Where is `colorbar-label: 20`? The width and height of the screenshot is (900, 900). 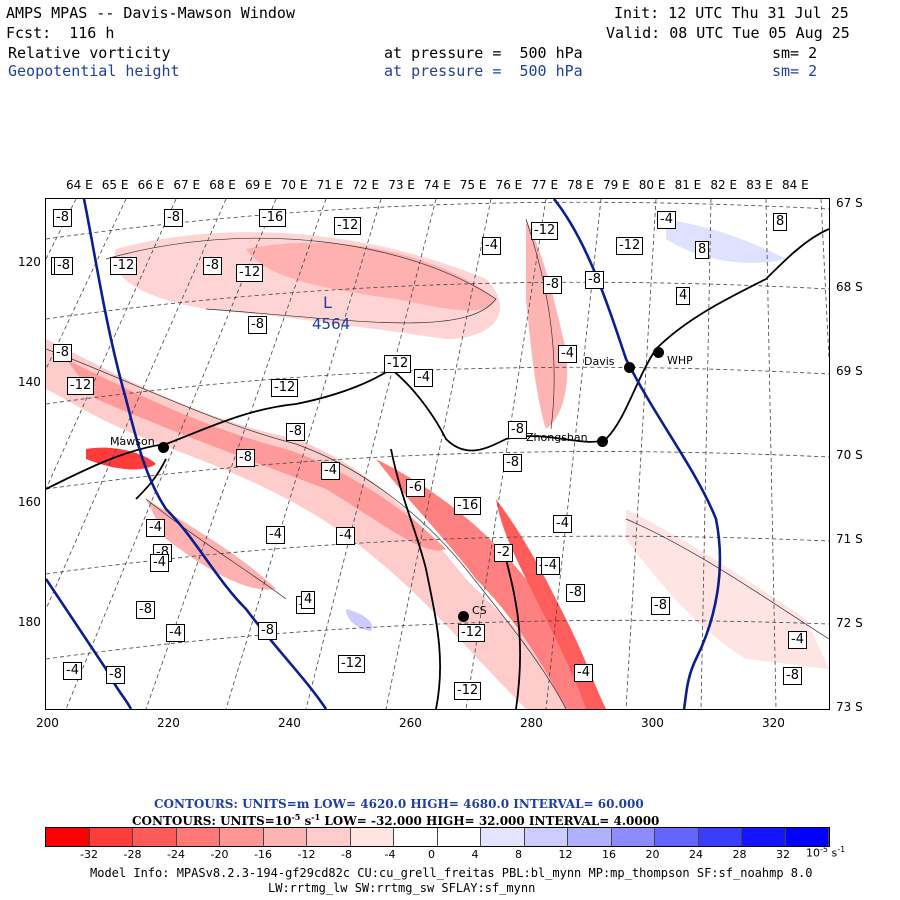 colorbar-label: 20 is located at coordinates (652, 854).